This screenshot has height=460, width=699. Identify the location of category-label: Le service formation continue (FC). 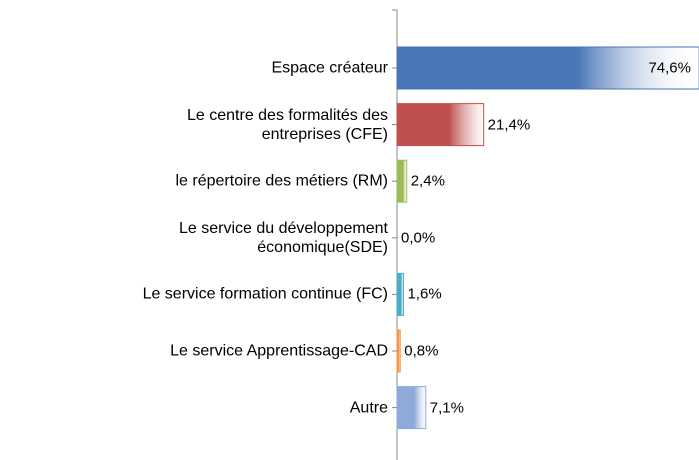
(265, 294).